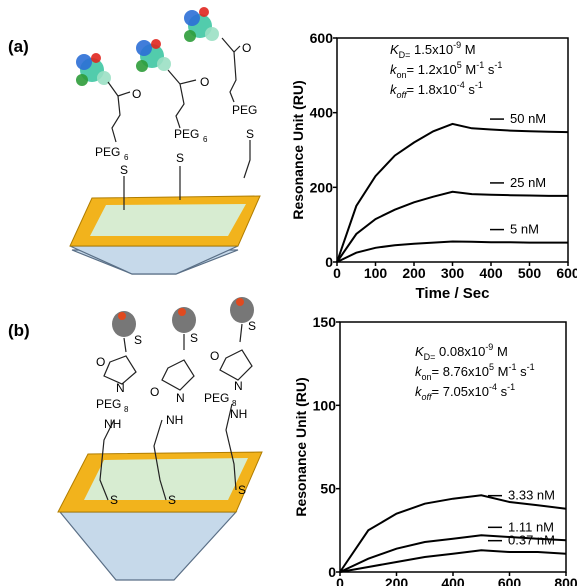  Describe the element at coordinates (322, 38) in the screenshot. I see `y-tick-label: 600` at that location.